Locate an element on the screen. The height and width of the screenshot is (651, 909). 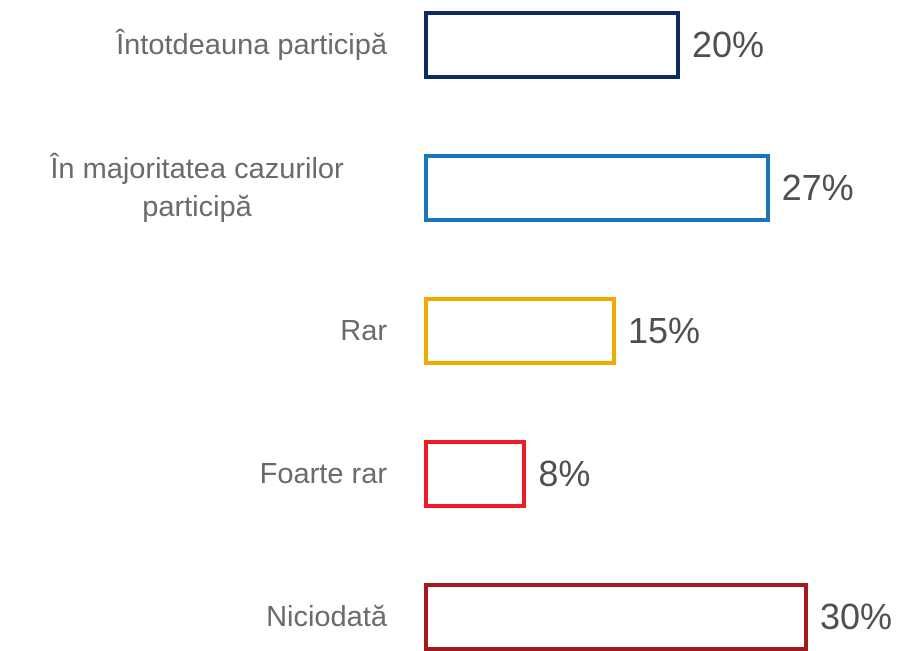
category-text: Rar is located at coordinates (363, 331).